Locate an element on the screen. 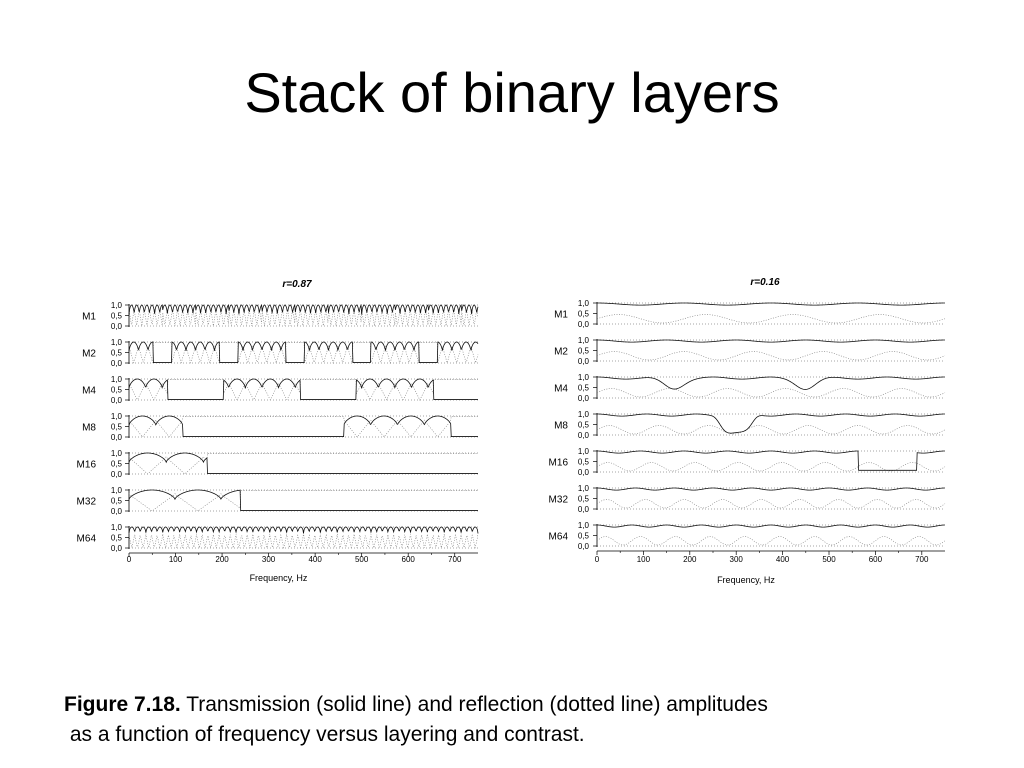 The height and width of the screenshot is (768, 1024). x-tick-label: 100 is located at coordinates (176, 559).